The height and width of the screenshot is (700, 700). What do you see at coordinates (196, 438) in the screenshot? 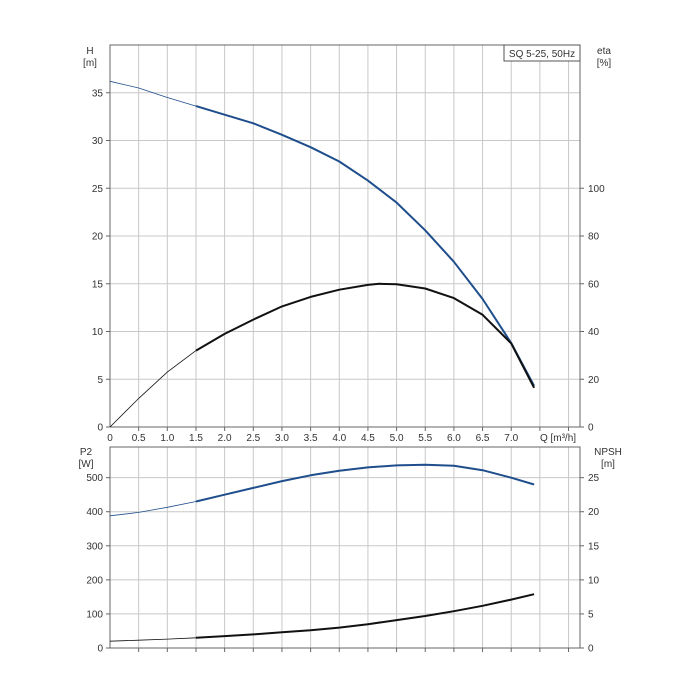
I see `x-tick-label: 1.5` at bounding box center [196, 438].